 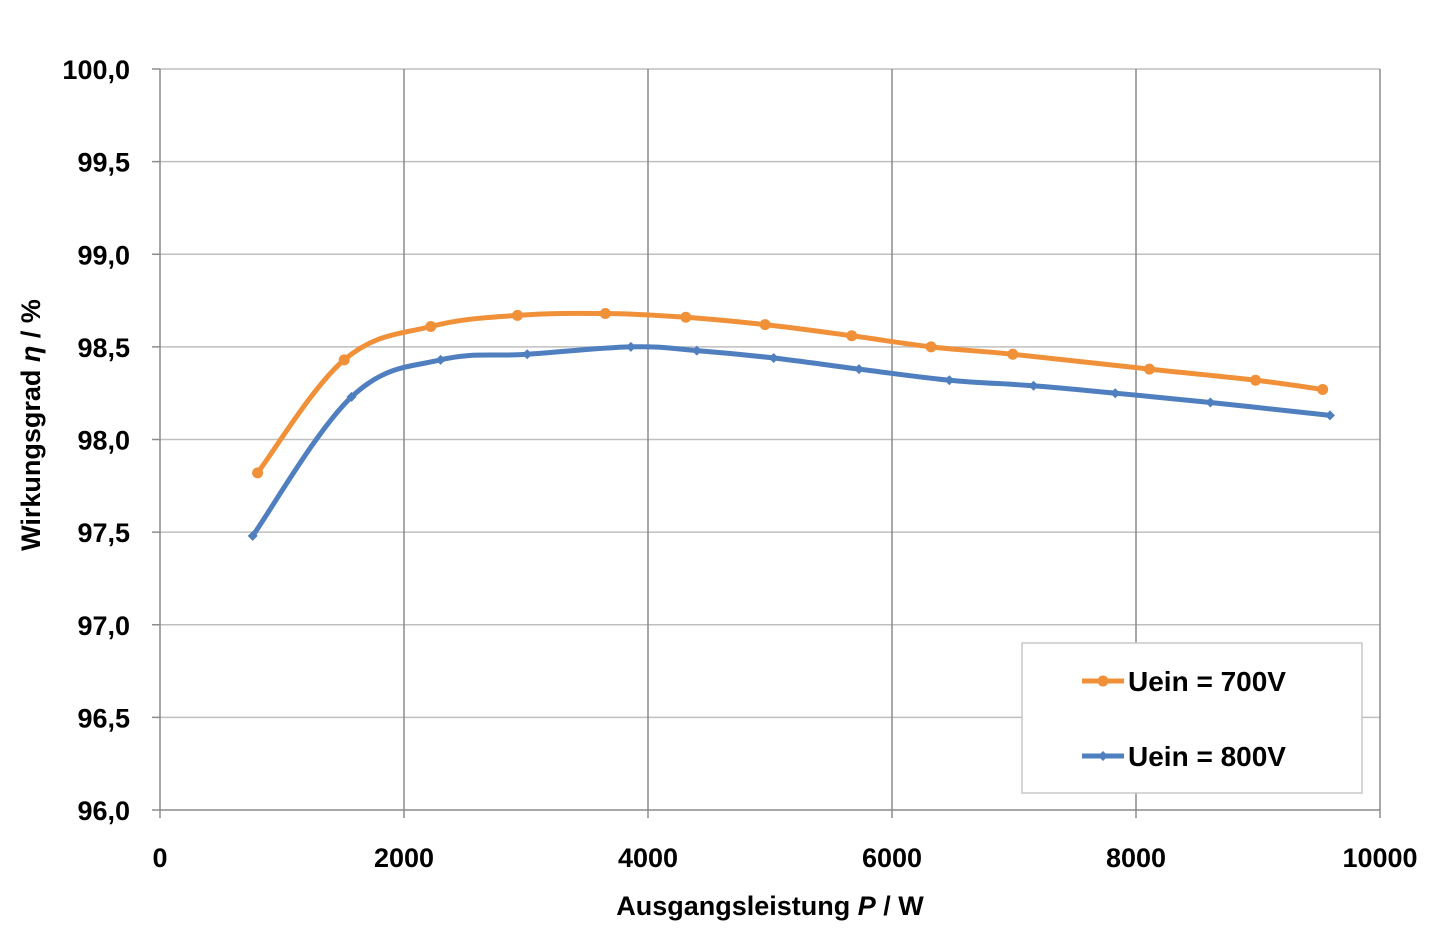 What do you see at coordinates (159, 858) in the screenshot?
I see `x-tick-label: 0` at bounding box center [159, 858].